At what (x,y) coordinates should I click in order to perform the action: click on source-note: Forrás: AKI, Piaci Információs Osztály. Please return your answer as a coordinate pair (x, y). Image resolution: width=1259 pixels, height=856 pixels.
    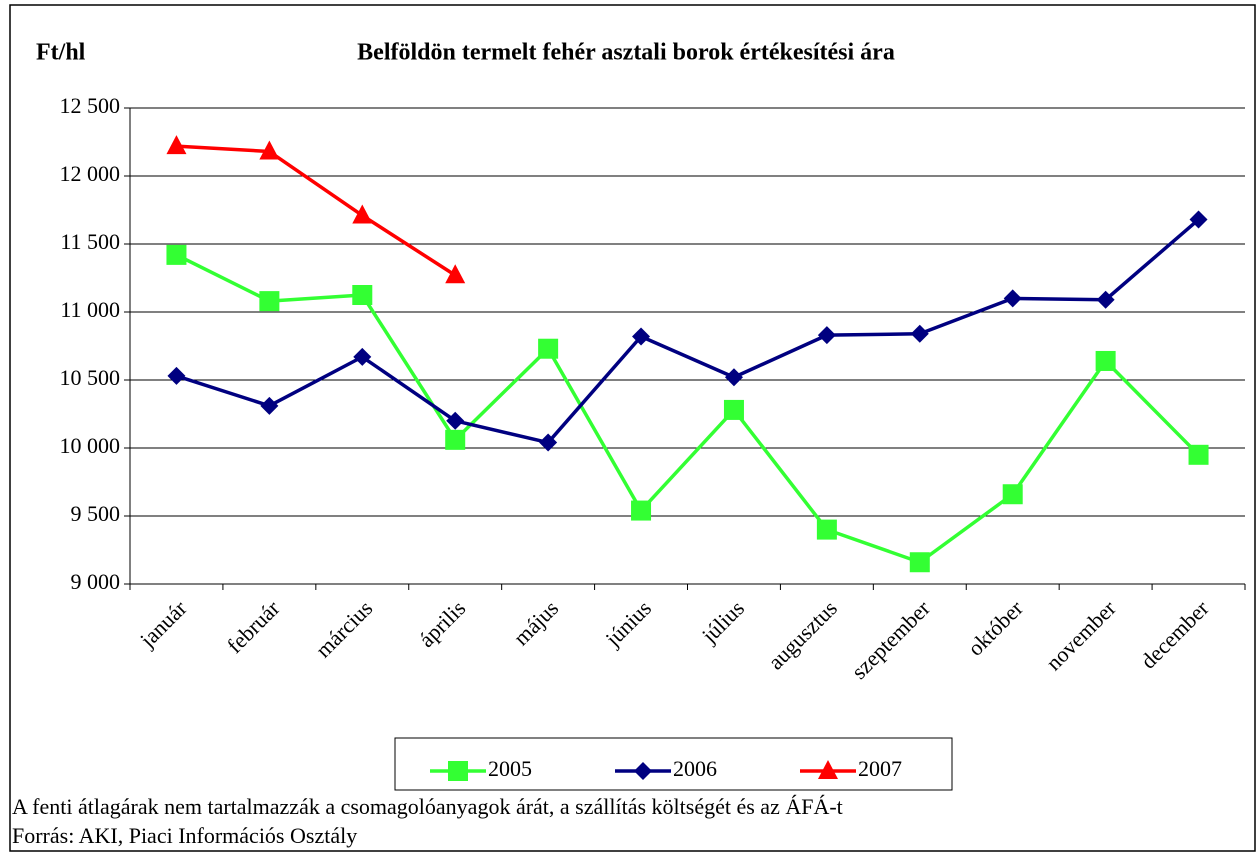
    Looking at the image, I should click on (184, 835).